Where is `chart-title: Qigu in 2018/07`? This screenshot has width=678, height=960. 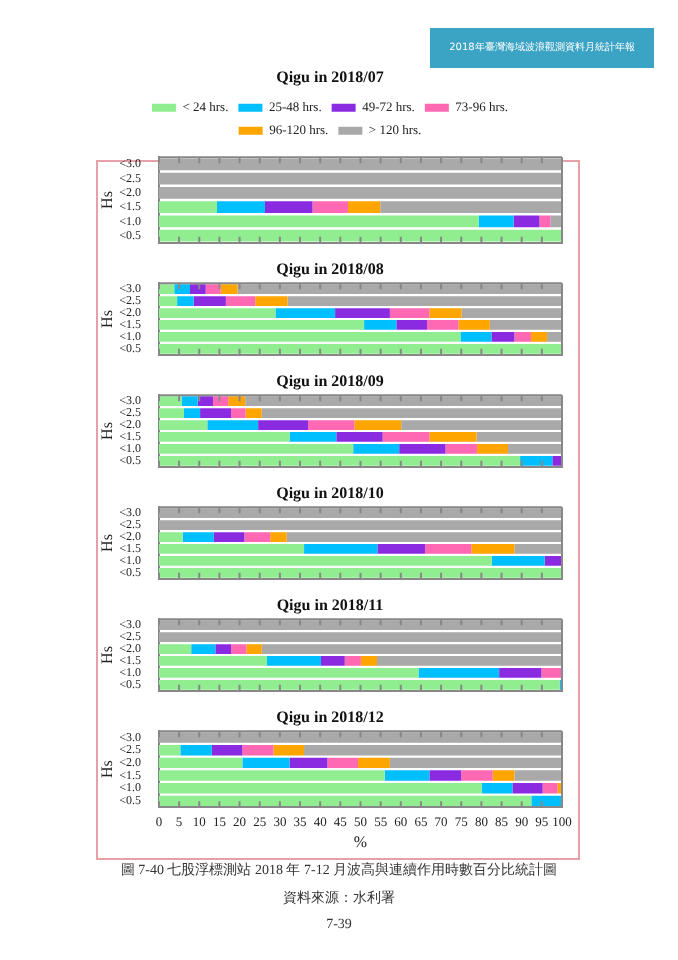 chart-title: Qigu in 2018/07 is located at coordinates (330, 76).